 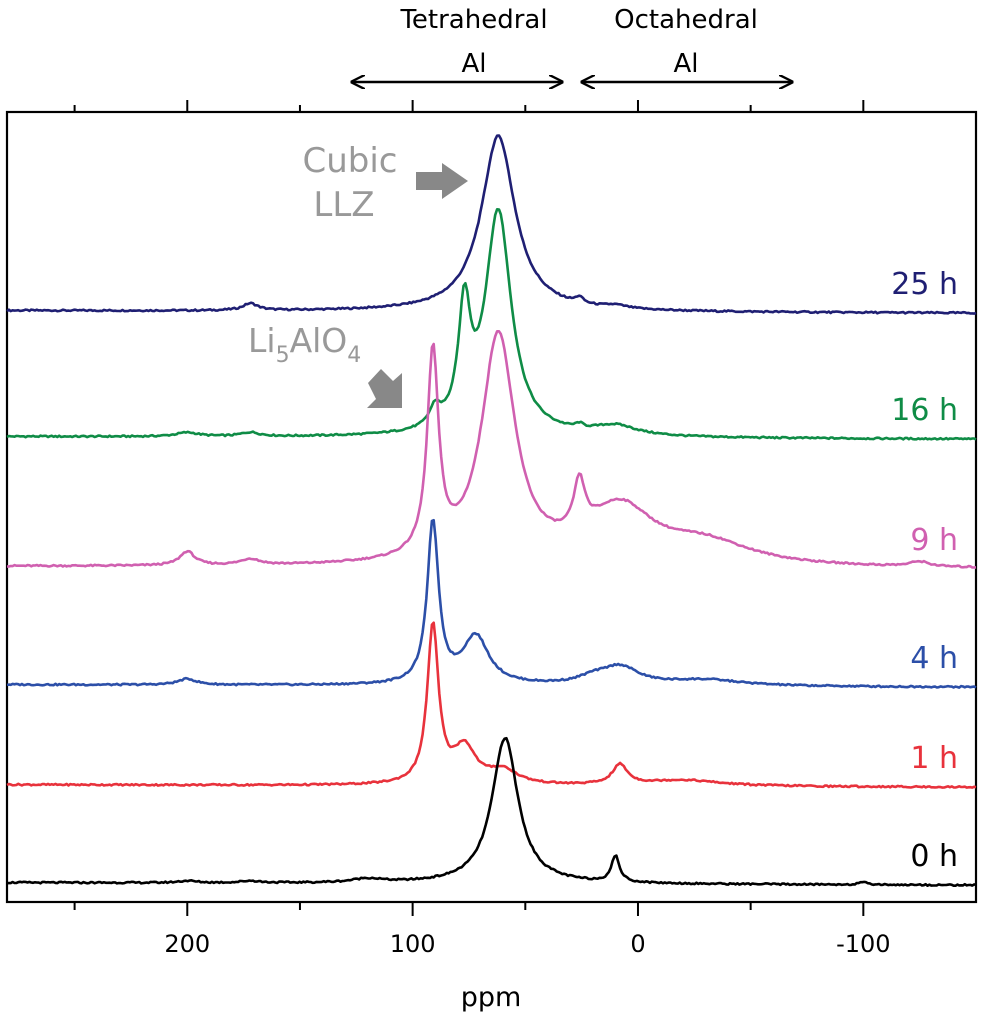 I want to click on li5alo4-arrow, so click(x=384, y=388).